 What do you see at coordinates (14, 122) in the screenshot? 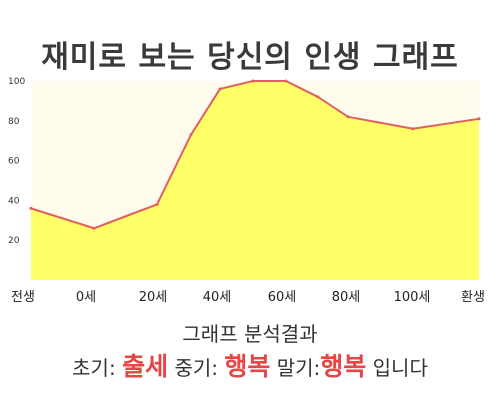
I see `y-tick-label: 80` at bounding box center [14, 122].